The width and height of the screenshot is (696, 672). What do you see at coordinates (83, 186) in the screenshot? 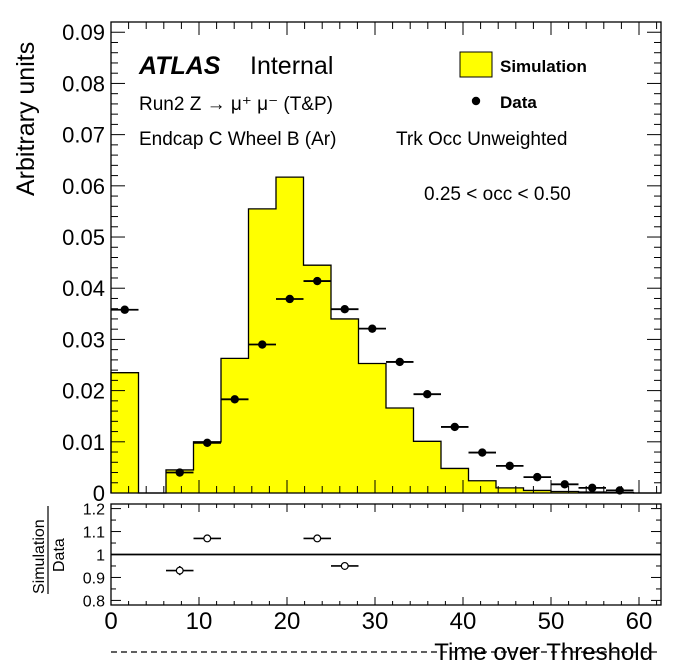
I see `y-tick-label: 0.06` at bounding box center [83, 186].